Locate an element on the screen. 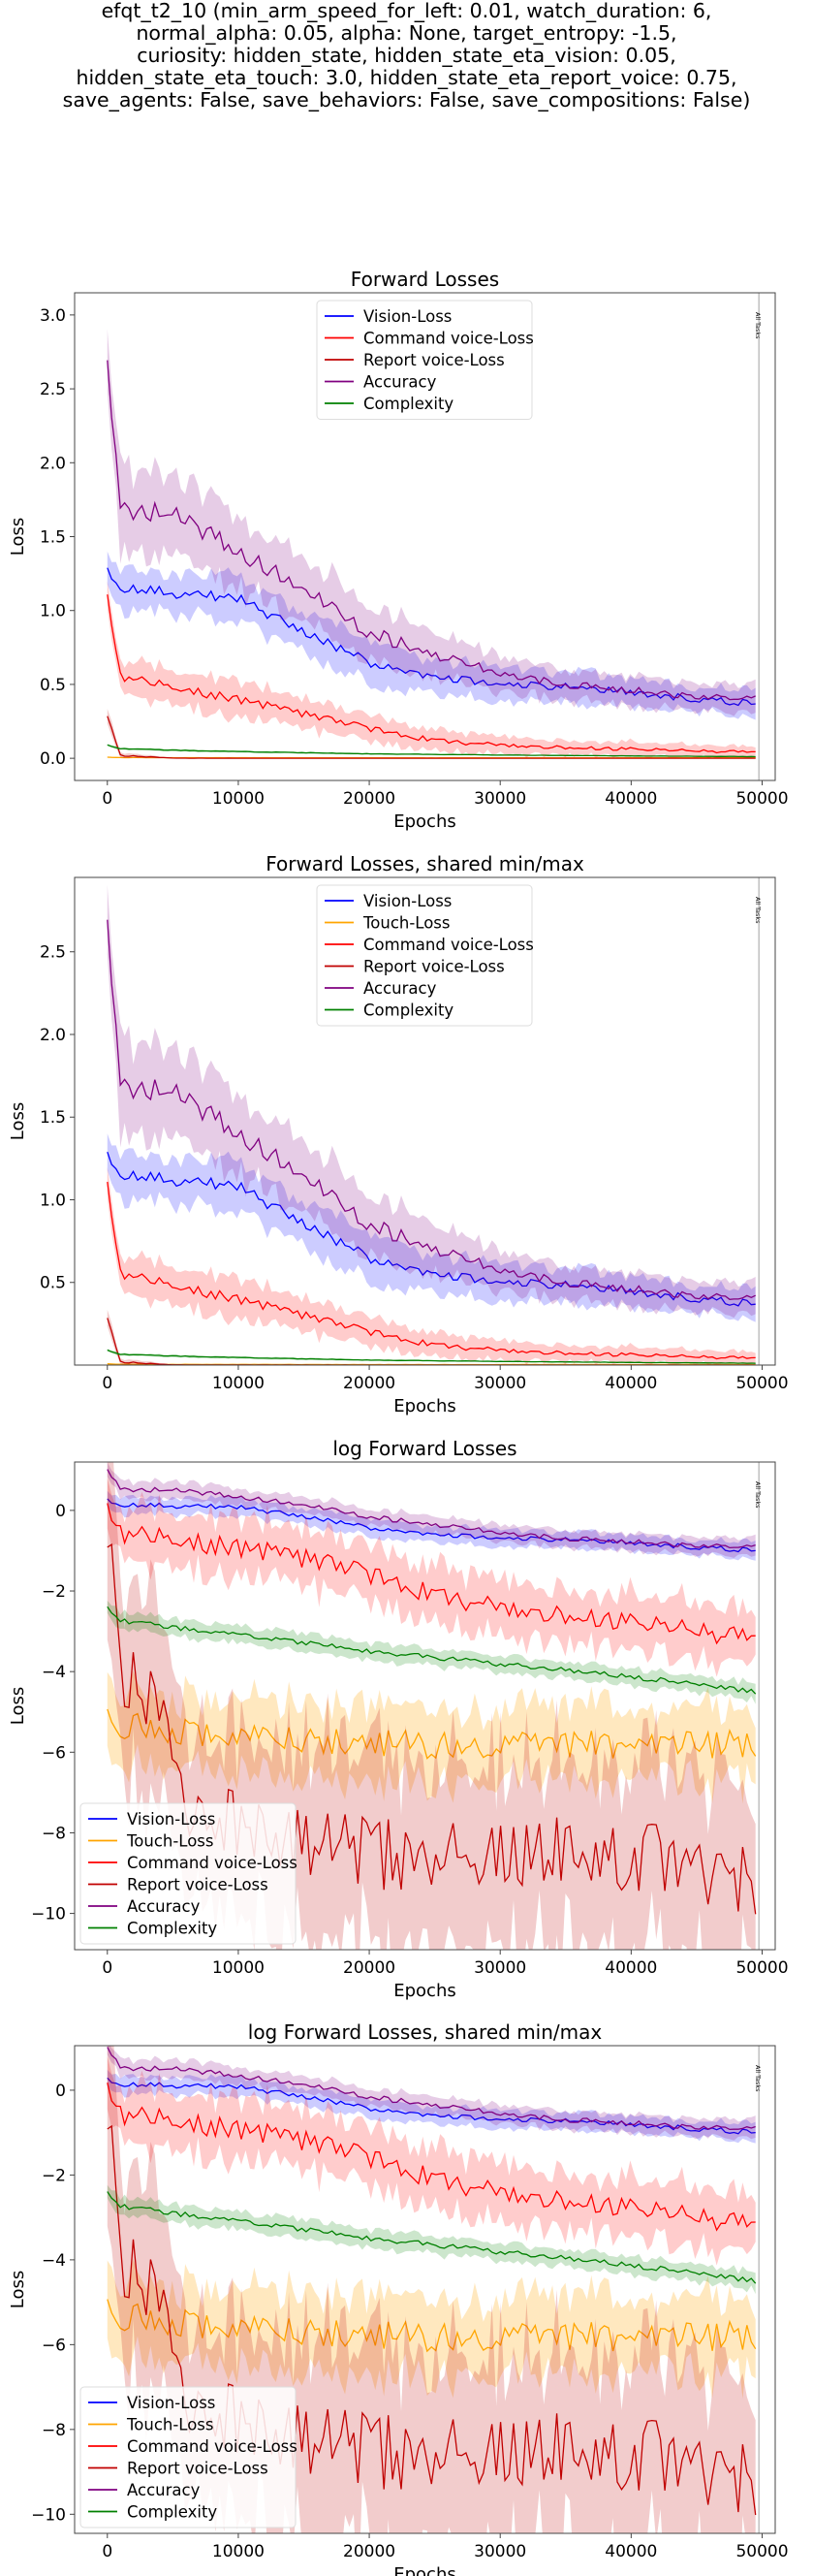  y-tick-label: −2 is located at coordinates (54, 1592).